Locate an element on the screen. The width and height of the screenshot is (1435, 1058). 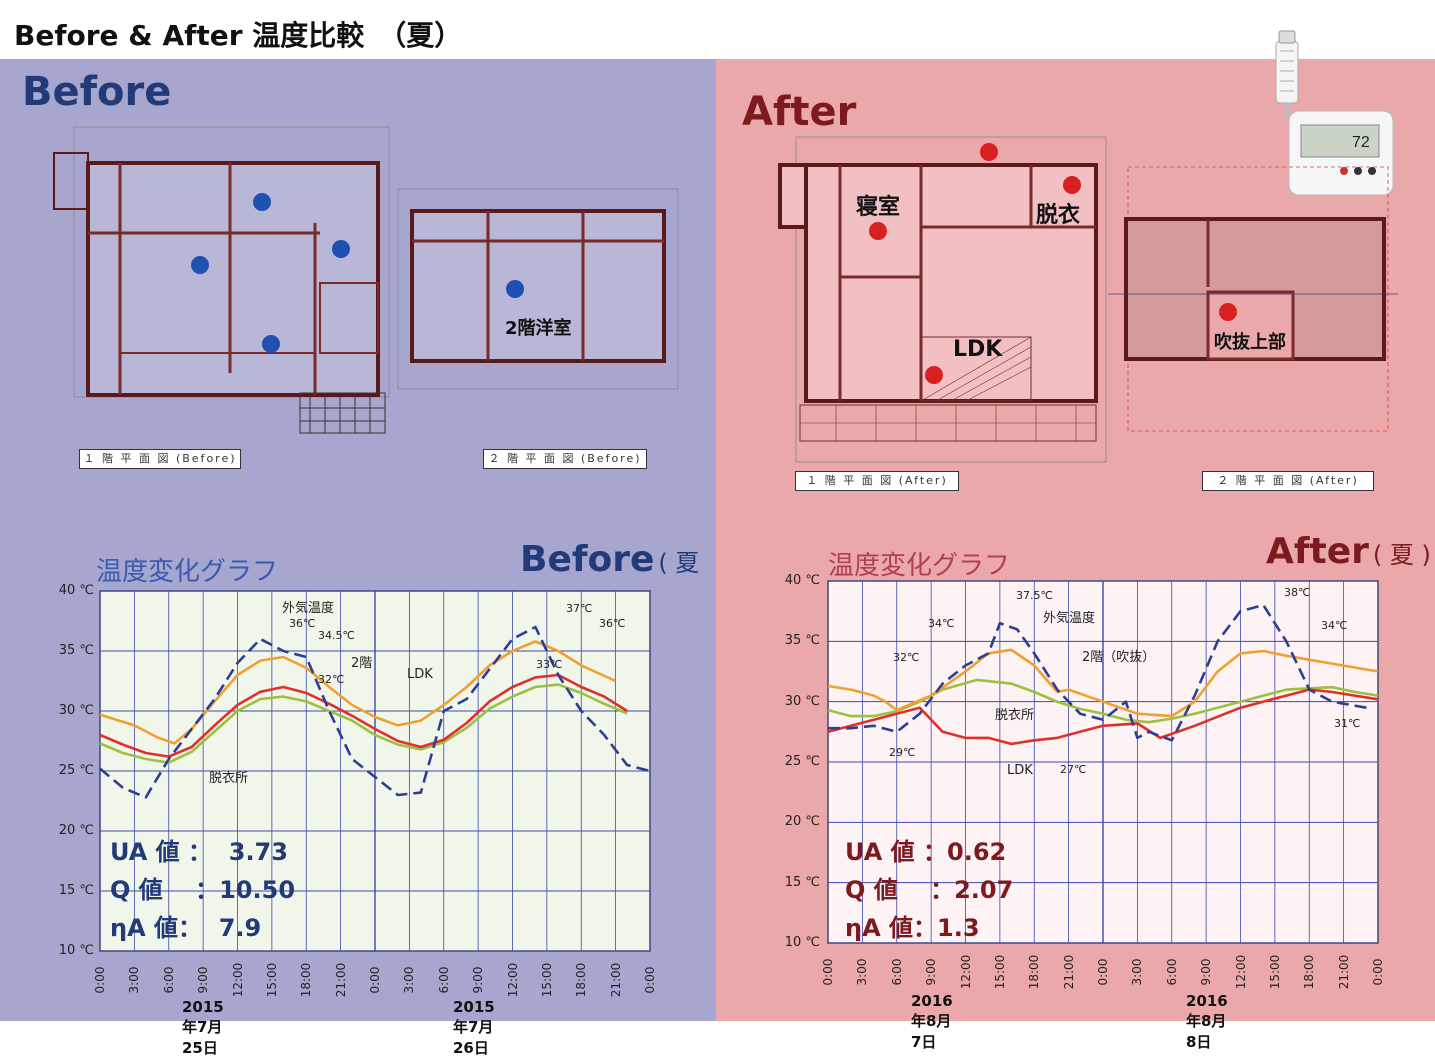
after-annot-31: 31℃ is located at coordinates (1347, 723).